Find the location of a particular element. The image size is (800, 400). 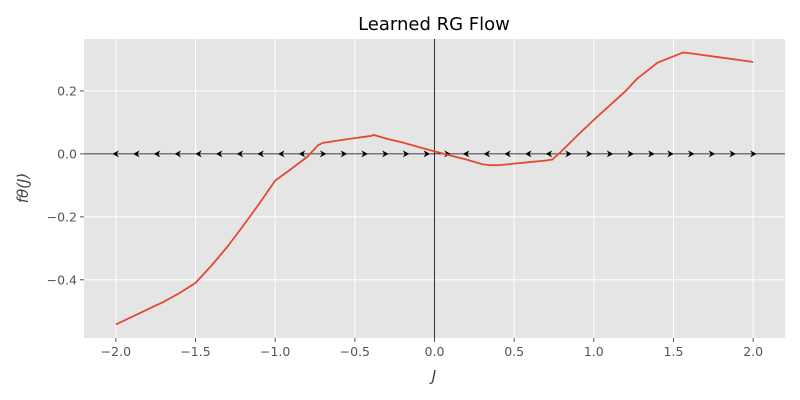

x-tick-label: 1.0 is located at coordinates (594, 351).